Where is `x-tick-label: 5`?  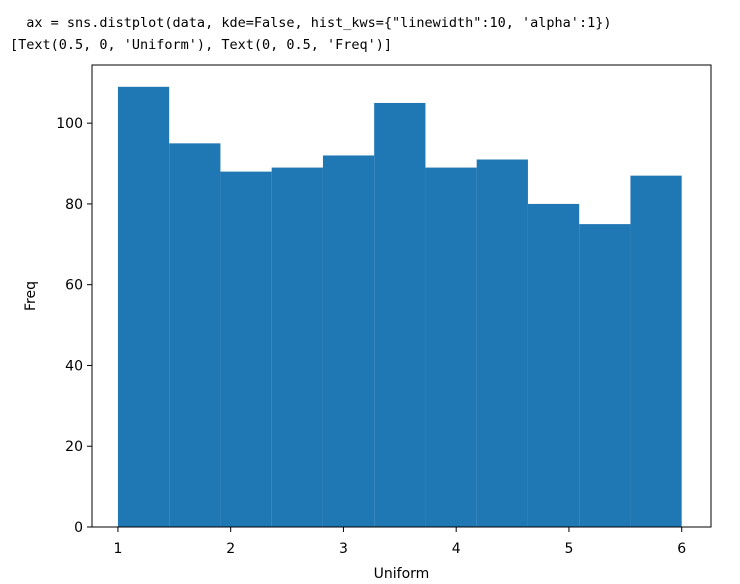
x-tick-label: 5 is located at coordinates (568, 549).